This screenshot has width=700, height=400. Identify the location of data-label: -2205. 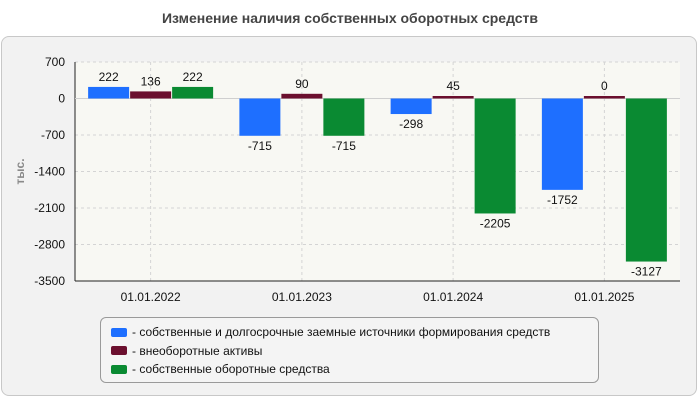
(495, 223).